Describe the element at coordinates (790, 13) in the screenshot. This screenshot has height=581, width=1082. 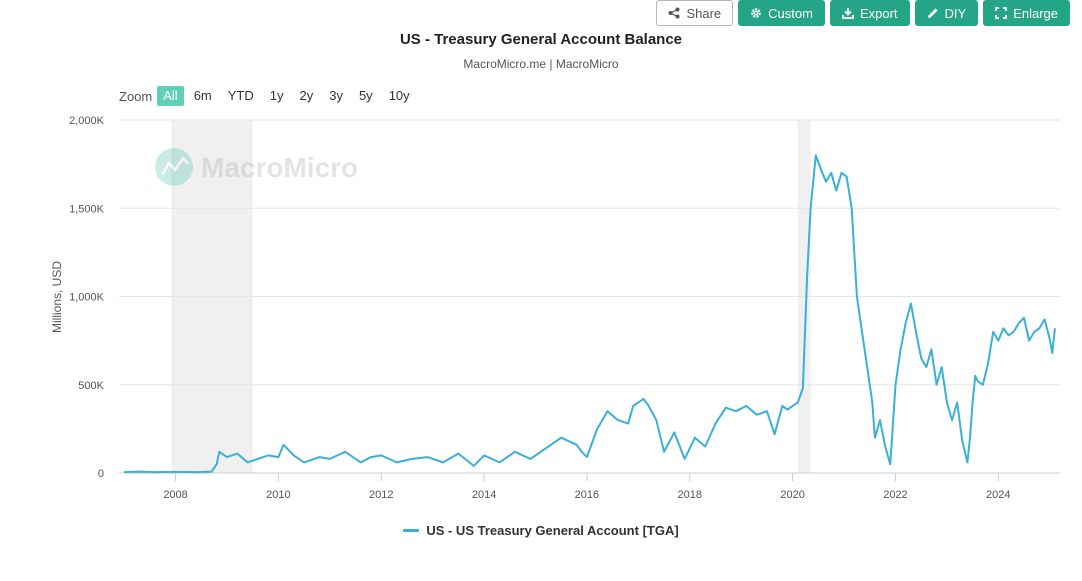
I see `custom-label: Custom` at that location.